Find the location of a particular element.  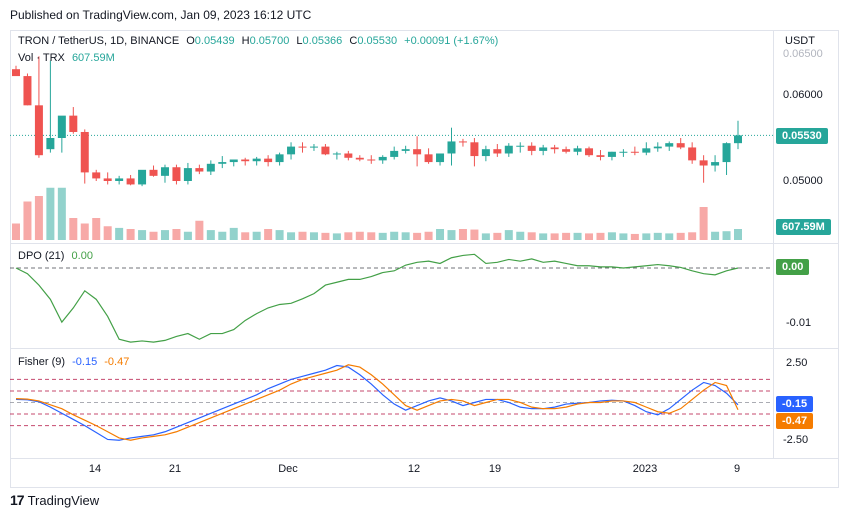

last-price-tag: 0.05530 is located at coordinates (802, 136).